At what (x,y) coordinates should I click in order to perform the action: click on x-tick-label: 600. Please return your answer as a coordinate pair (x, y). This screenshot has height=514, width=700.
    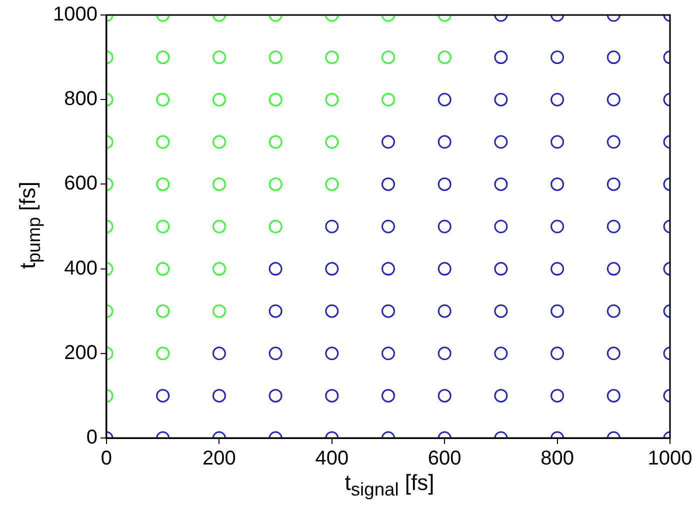
    Looking at the image, I should click on (445, 459).